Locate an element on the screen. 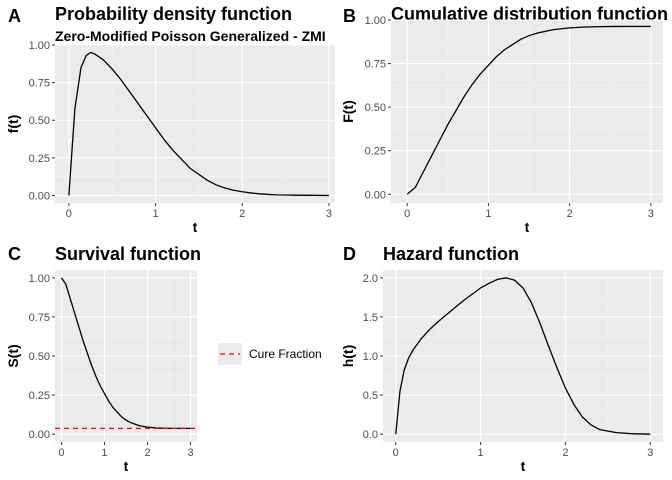 The image size is (672, 480). minor-grid is located at coordinates (195, 124).